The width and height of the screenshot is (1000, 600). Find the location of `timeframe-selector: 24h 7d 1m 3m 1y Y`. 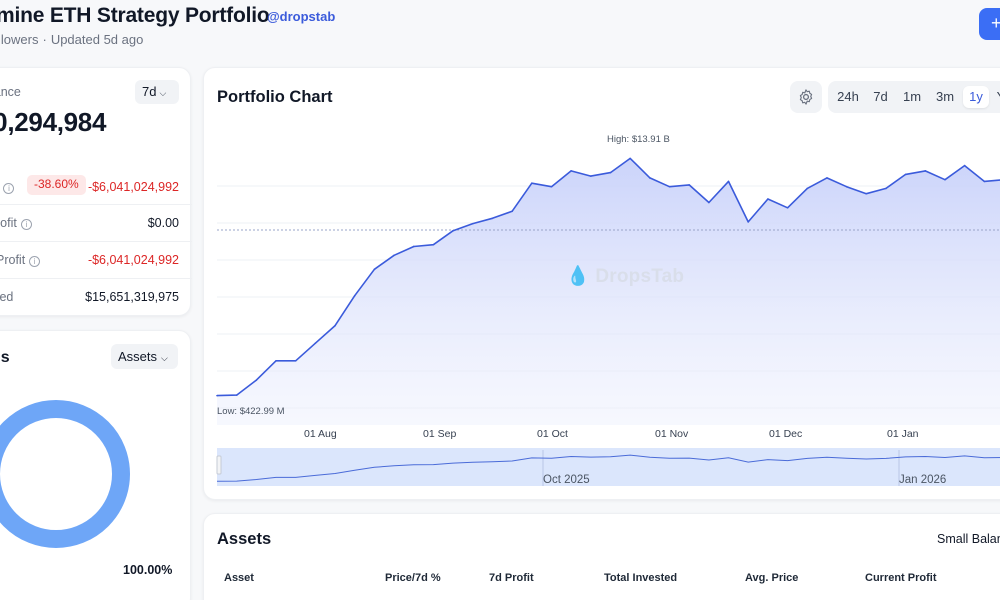

timeframe-selector: 24h 7d 1m 3m 1y Y is located at coordinates (914, 97).